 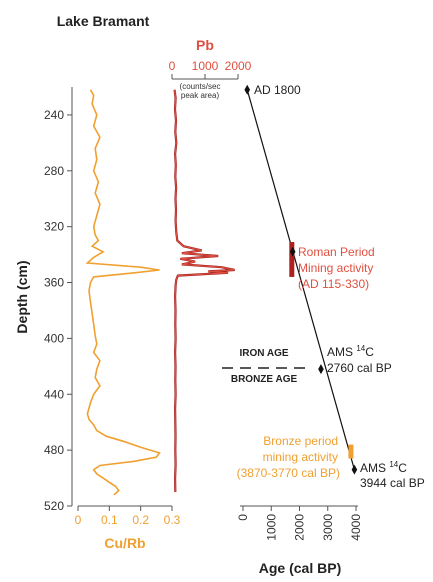 I want to click on pb-tick-label-0: 0, so click(x=172, y=66).